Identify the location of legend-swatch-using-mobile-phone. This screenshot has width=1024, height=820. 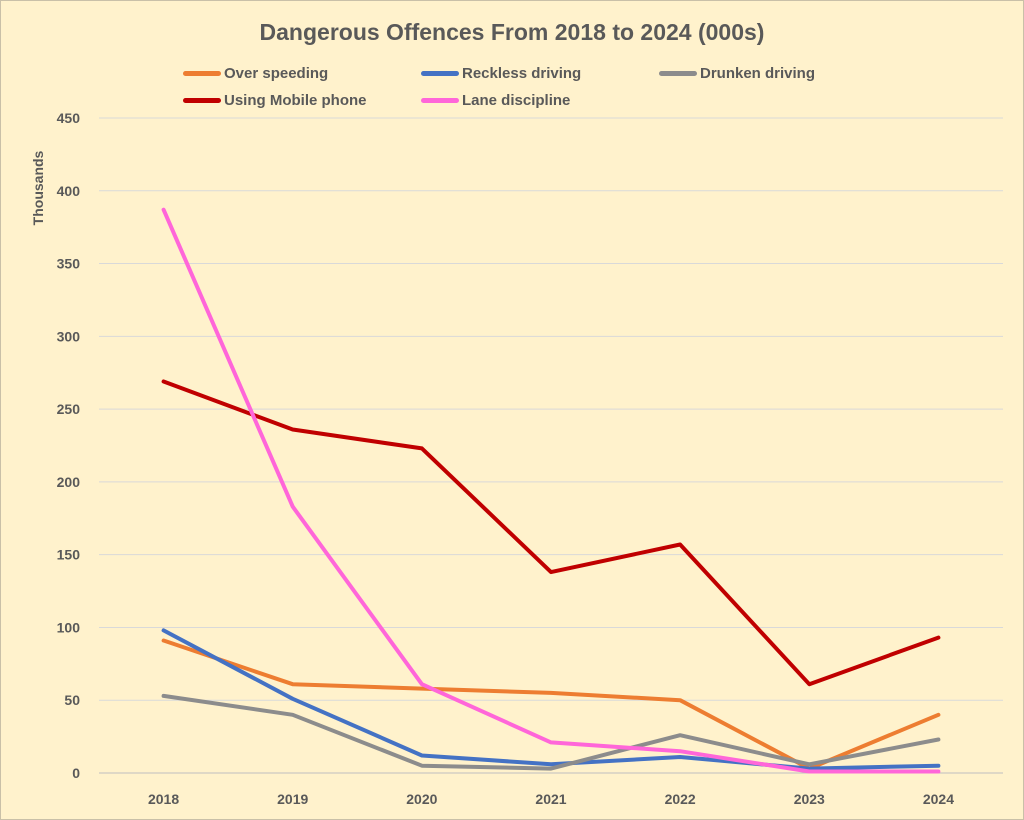
(202, 100).